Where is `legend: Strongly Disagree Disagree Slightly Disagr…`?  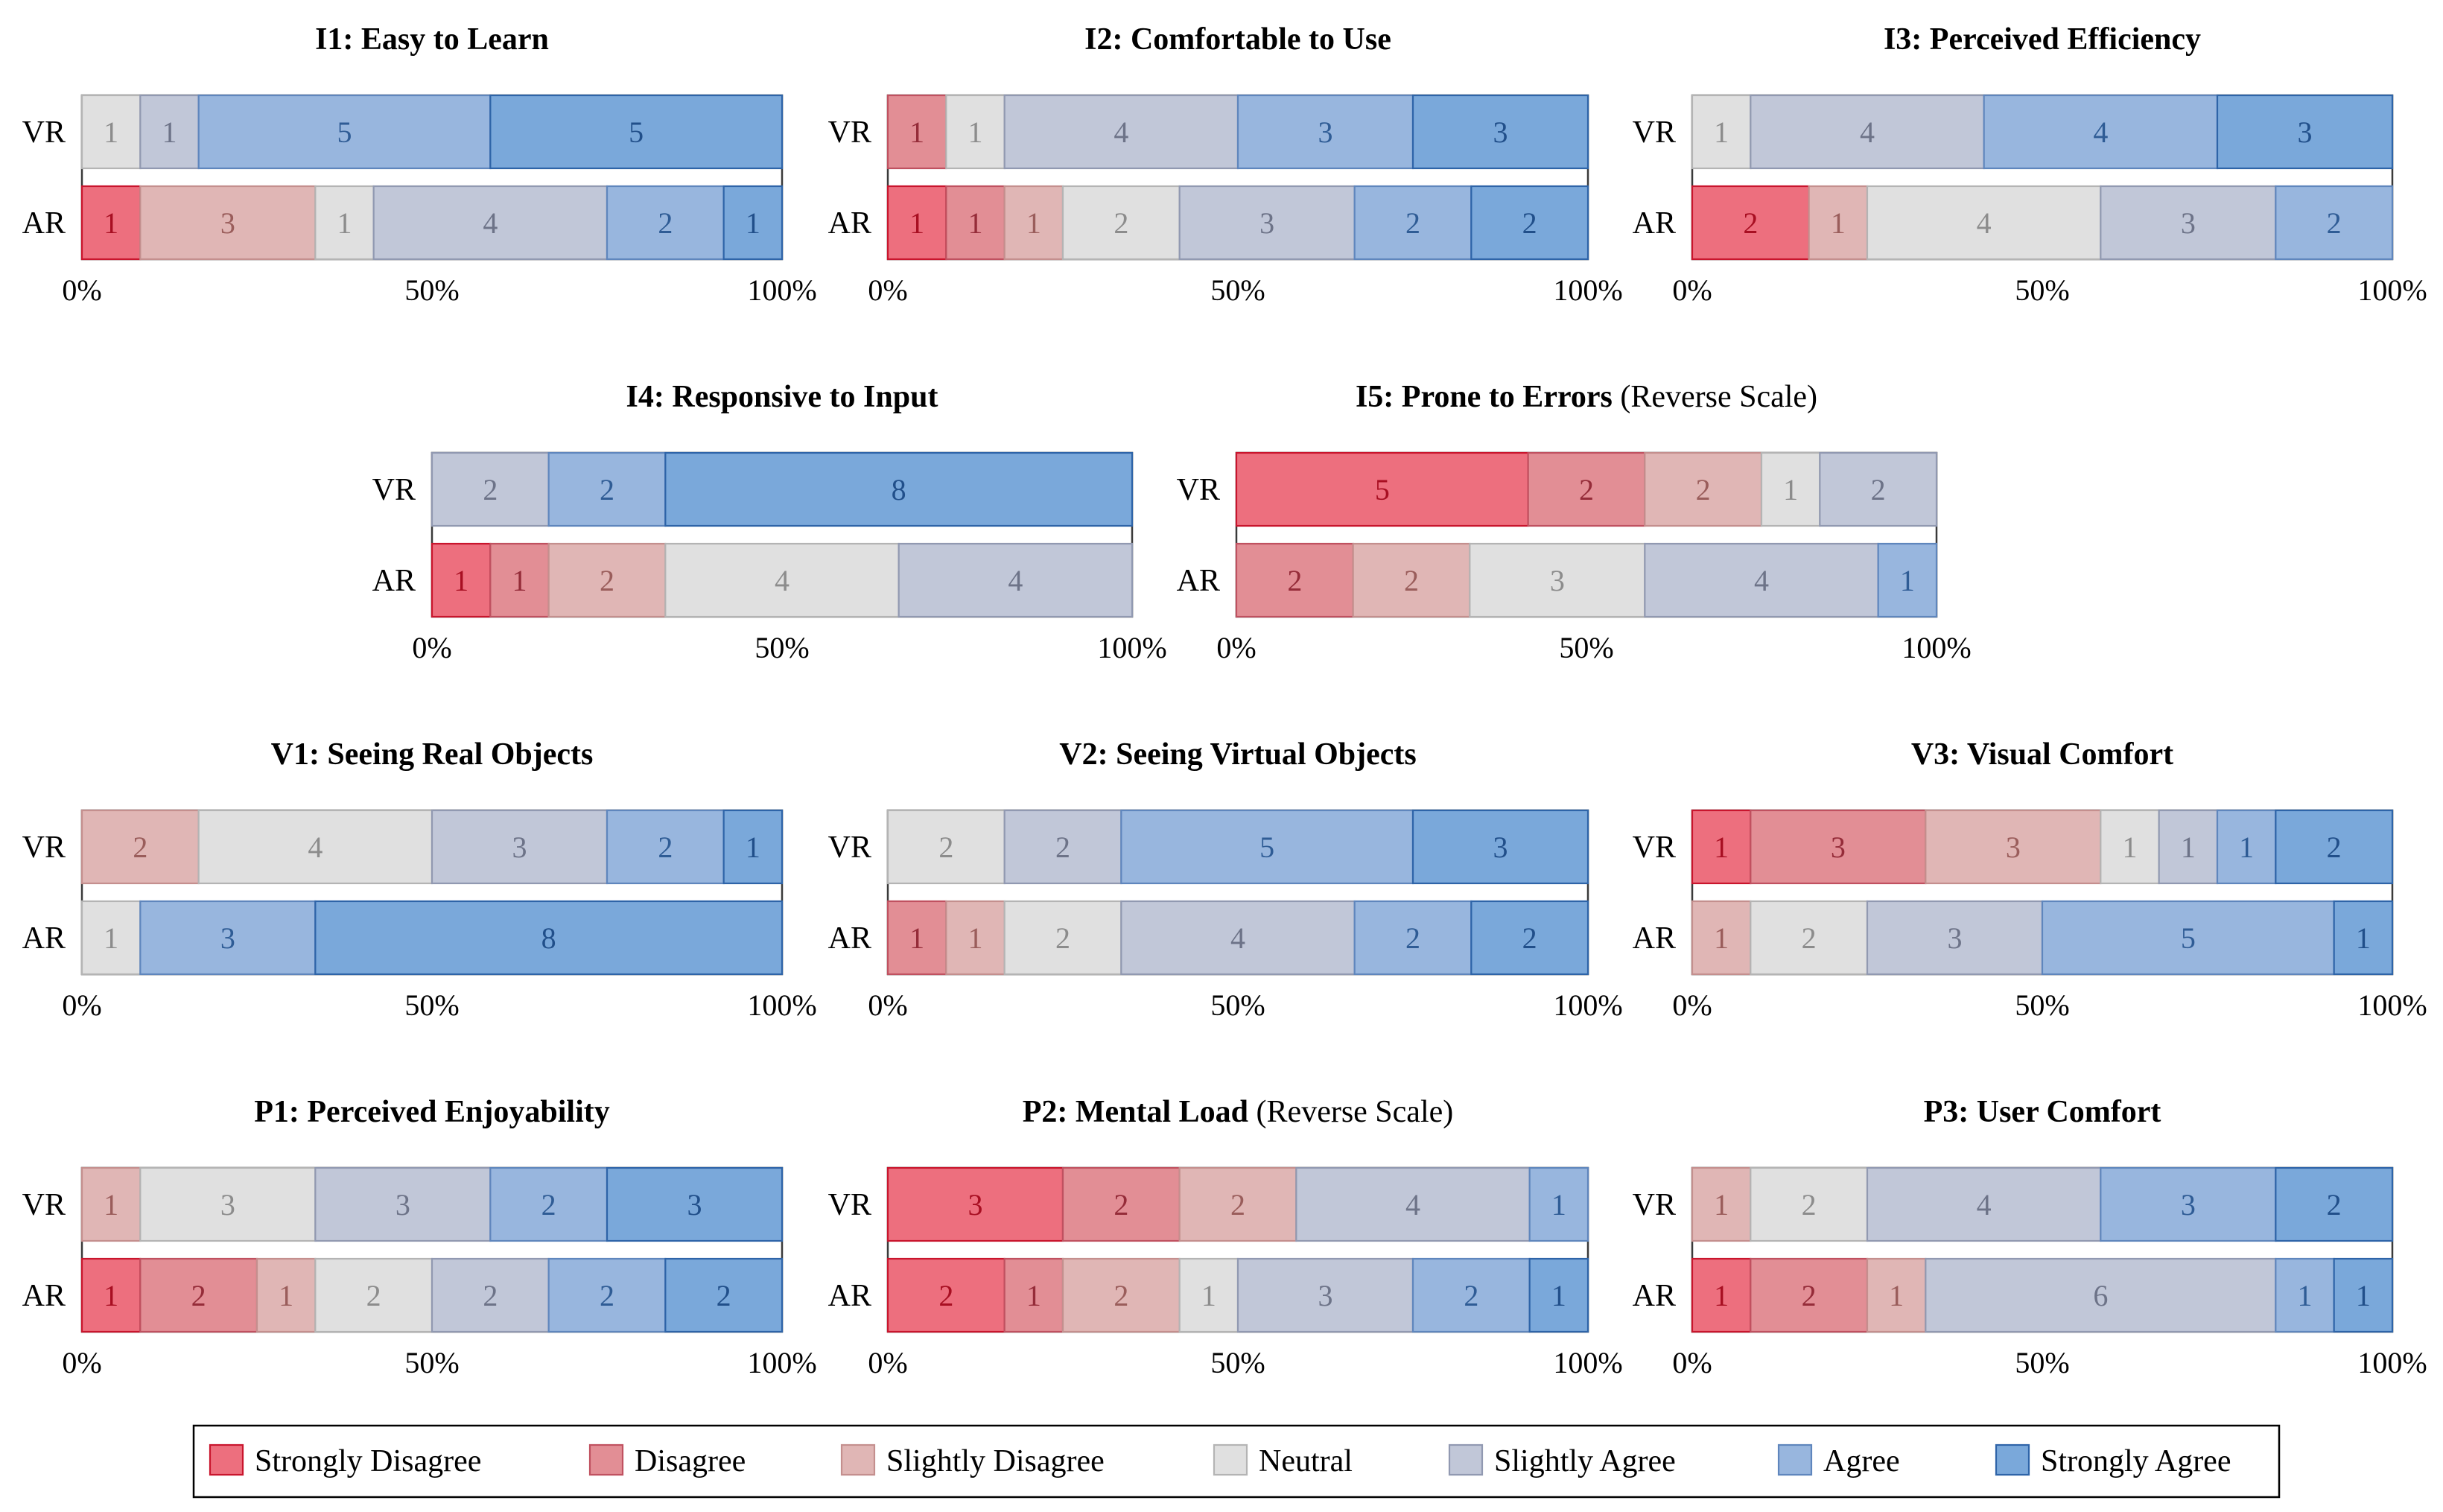 legend: Strongly Disagree Disagree Slightly Disagr… is located at coordinates (1236, 1462).